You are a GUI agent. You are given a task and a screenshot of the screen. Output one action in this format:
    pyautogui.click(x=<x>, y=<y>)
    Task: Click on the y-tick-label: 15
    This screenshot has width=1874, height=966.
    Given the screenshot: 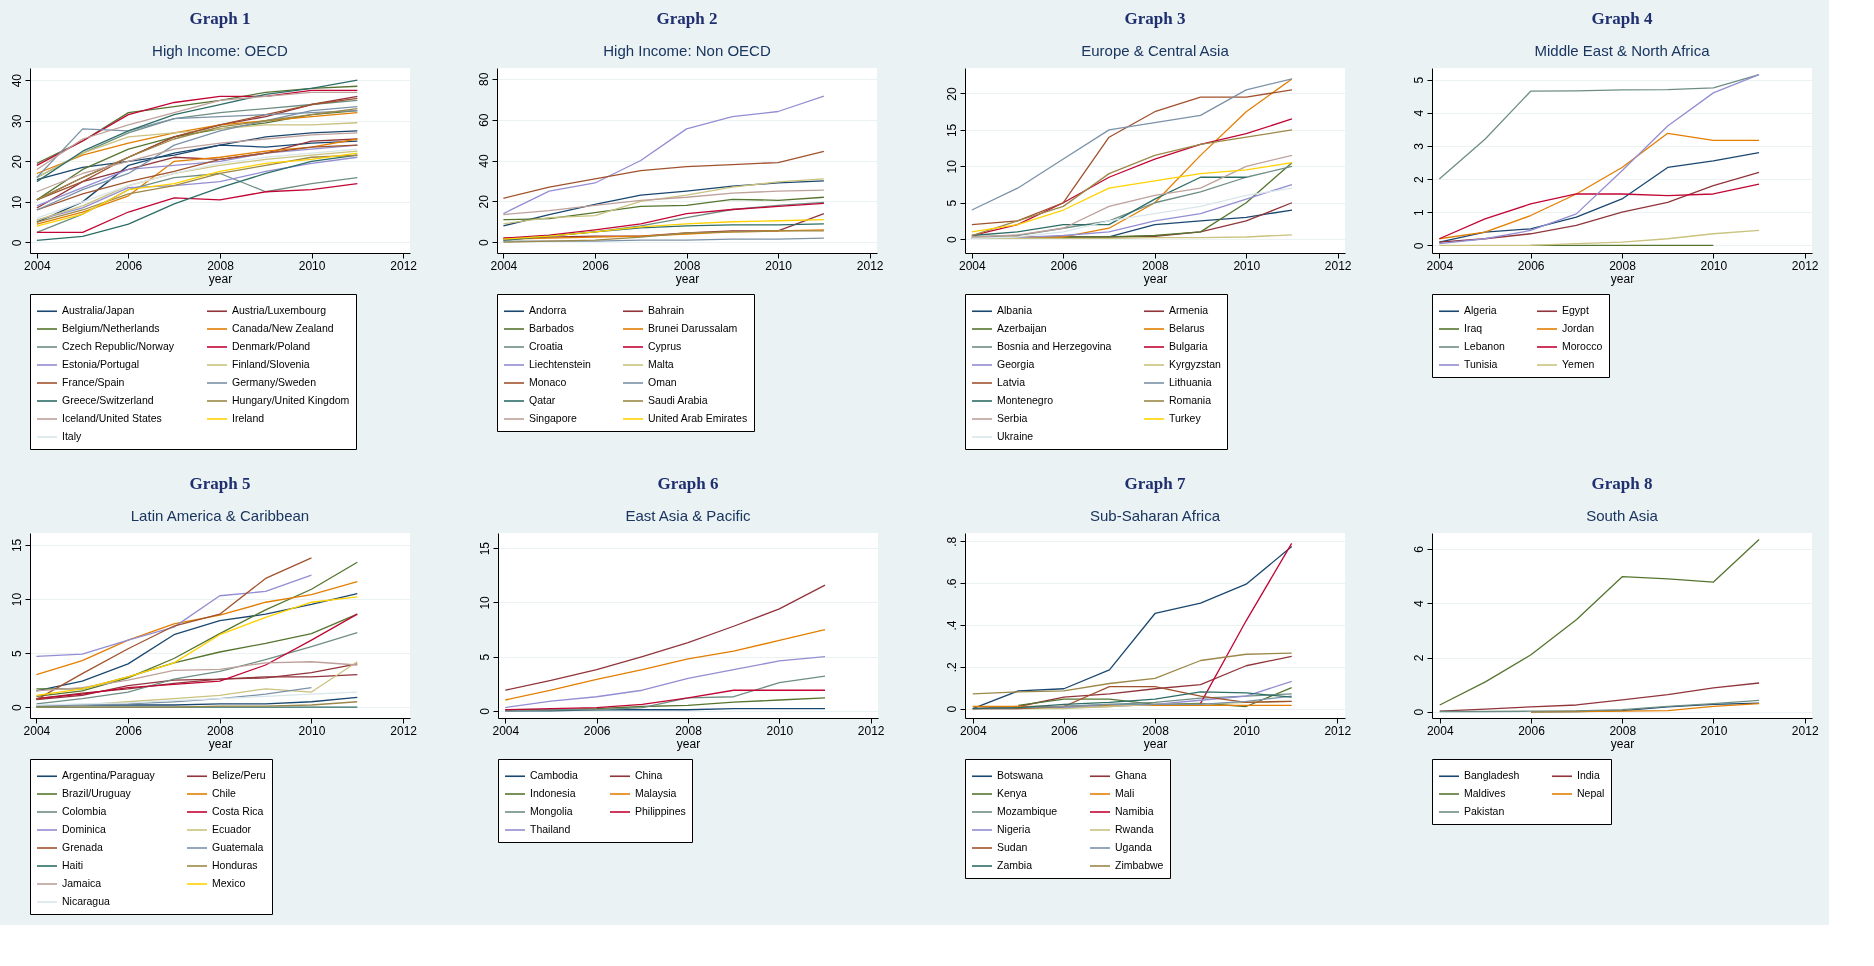 What is the action you would take?
    pyautogui.click(x=951, y=130)
    